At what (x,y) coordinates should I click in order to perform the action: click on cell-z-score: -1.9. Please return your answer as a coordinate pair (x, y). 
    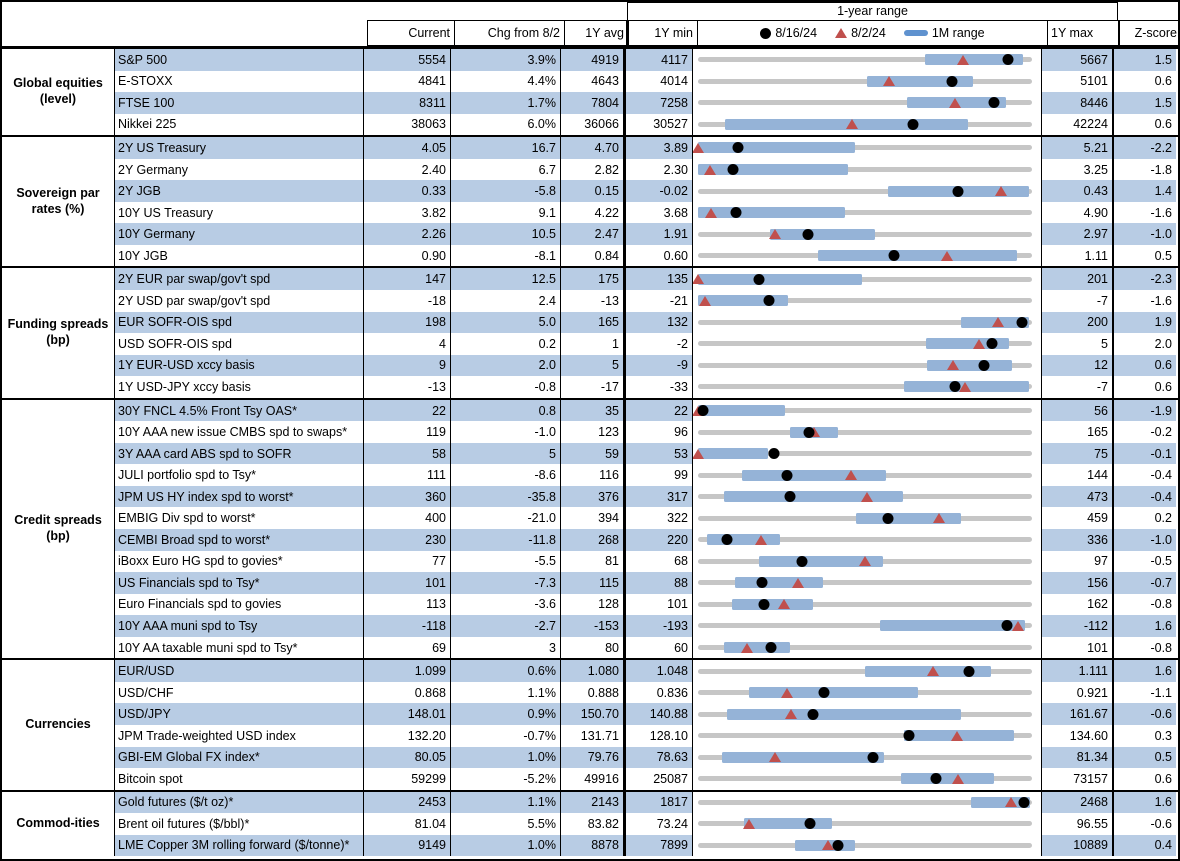
    Looking at the image, I should click on (1145, 410).